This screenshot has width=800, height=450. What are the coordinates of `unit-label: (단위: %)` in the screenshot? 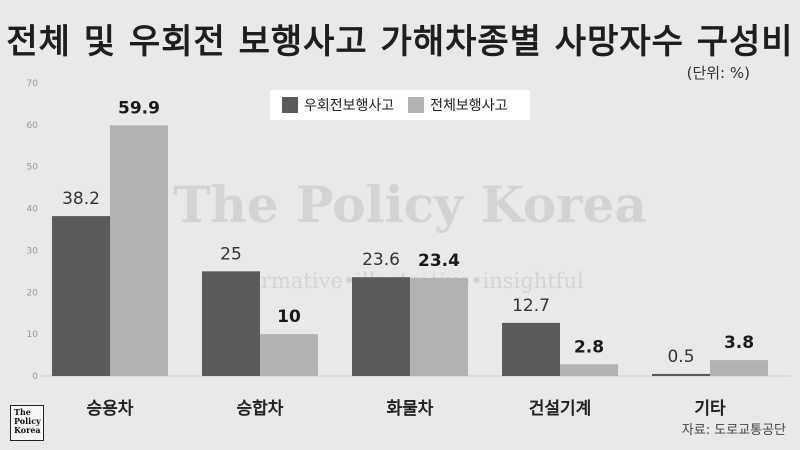 It's located at (718, 73).